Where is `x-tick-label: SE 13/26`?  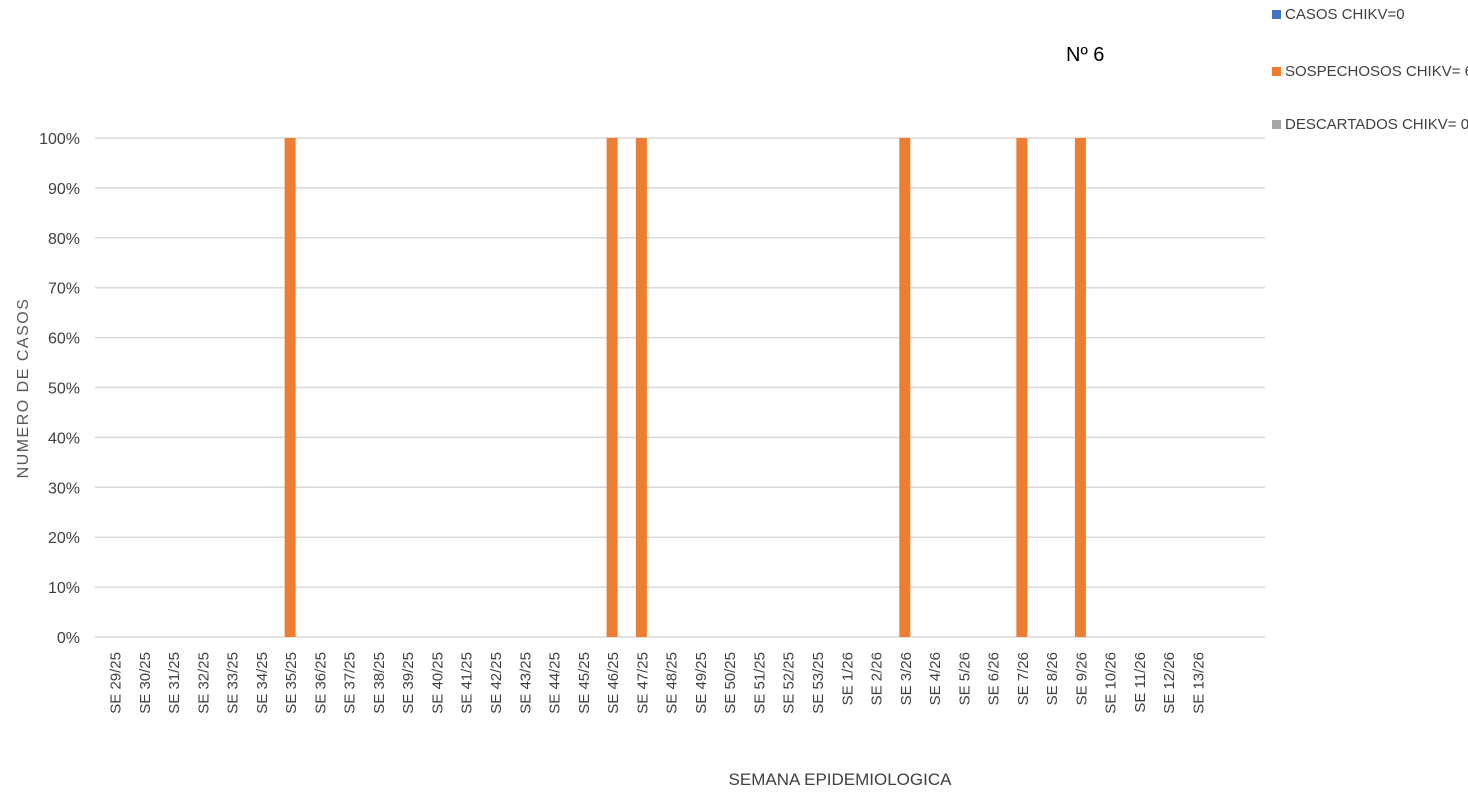
x-tick-label: SE 13/26 is located at coordinates (1198, 683).